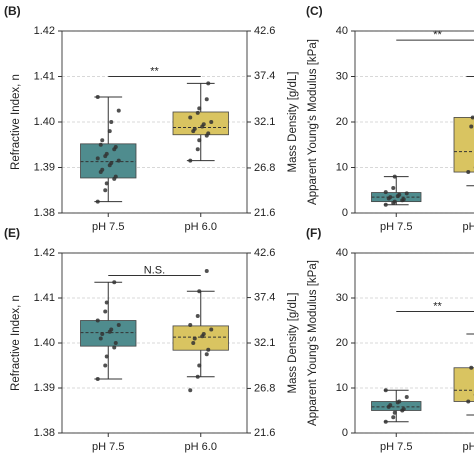 The image size is (474, 474). I want to click on y2-axis-label: Mass Density [g/dL], so click(293, 122).